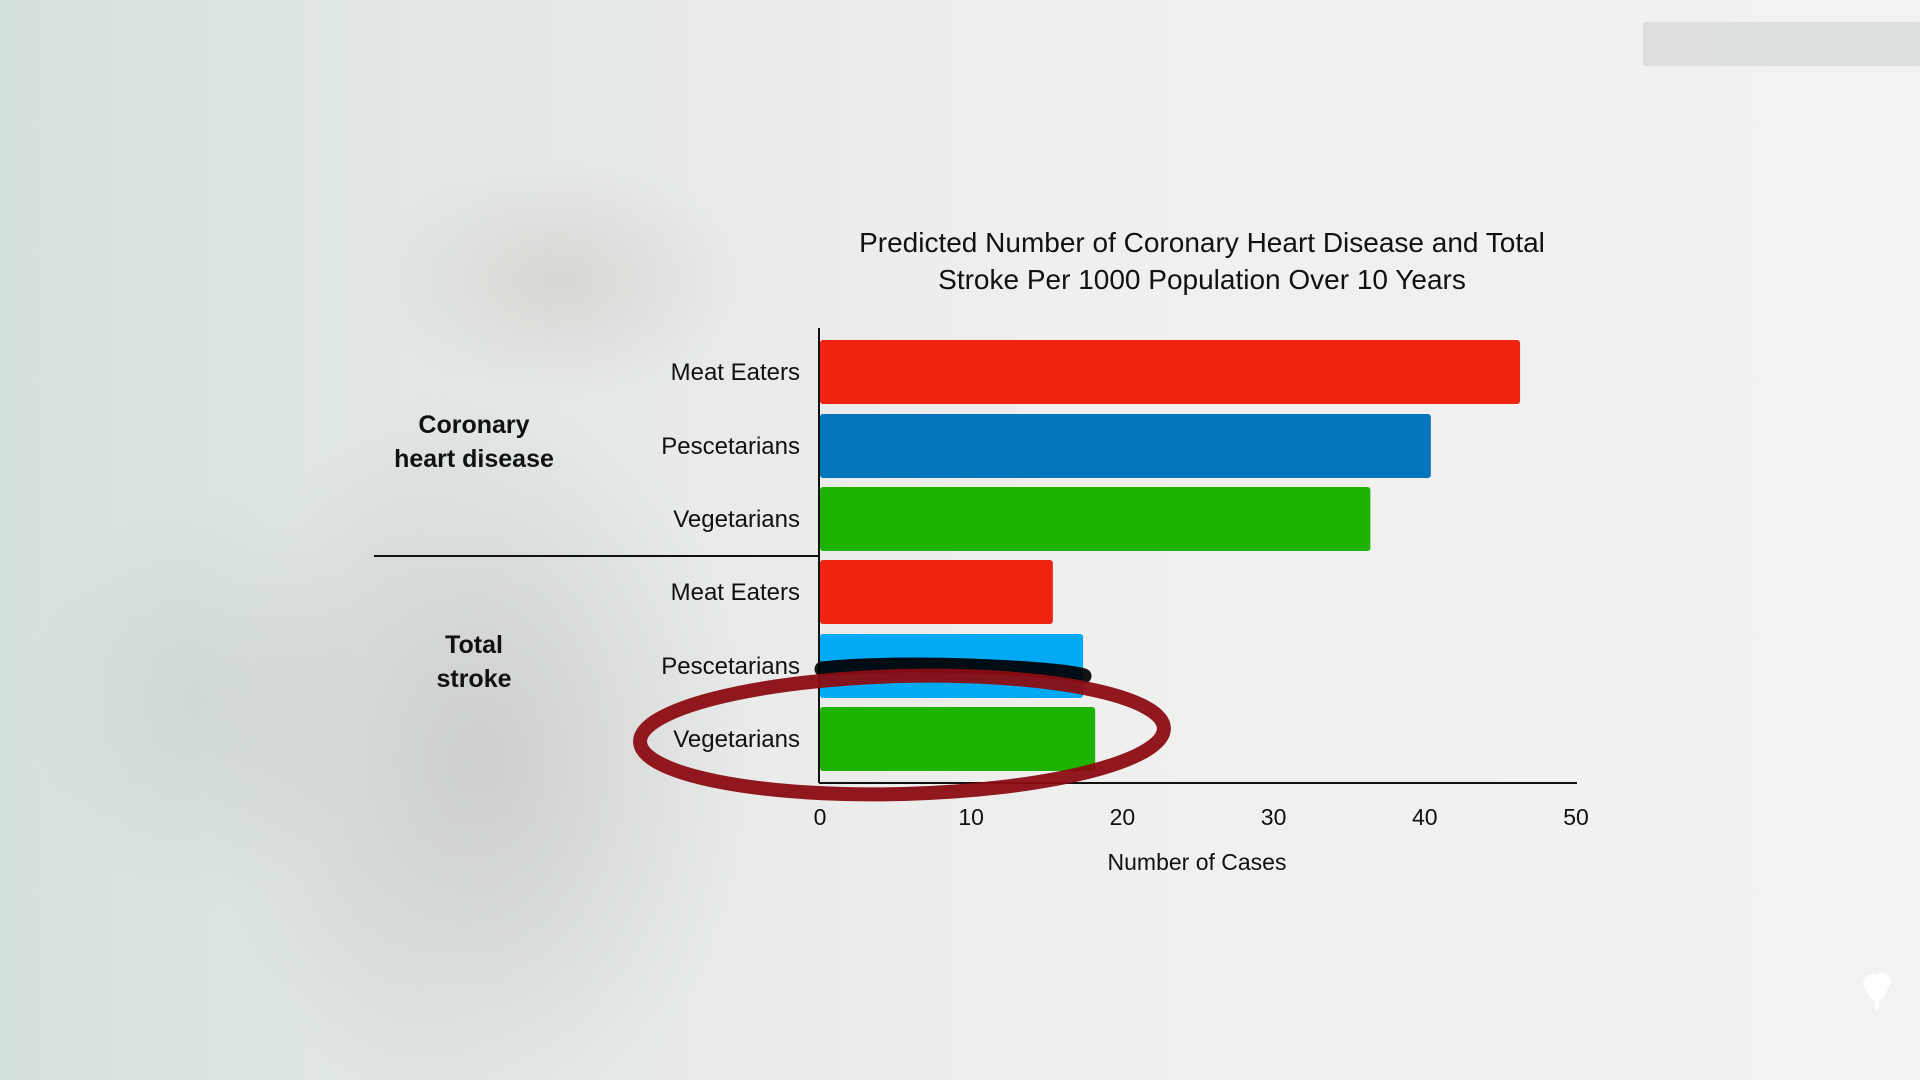 This screenshot has width=1920, height=1080. Describe the element at coordinates (474, 552) in the screenshot. I see `group-labels: Coronary heart disease Total stroke` at that location.